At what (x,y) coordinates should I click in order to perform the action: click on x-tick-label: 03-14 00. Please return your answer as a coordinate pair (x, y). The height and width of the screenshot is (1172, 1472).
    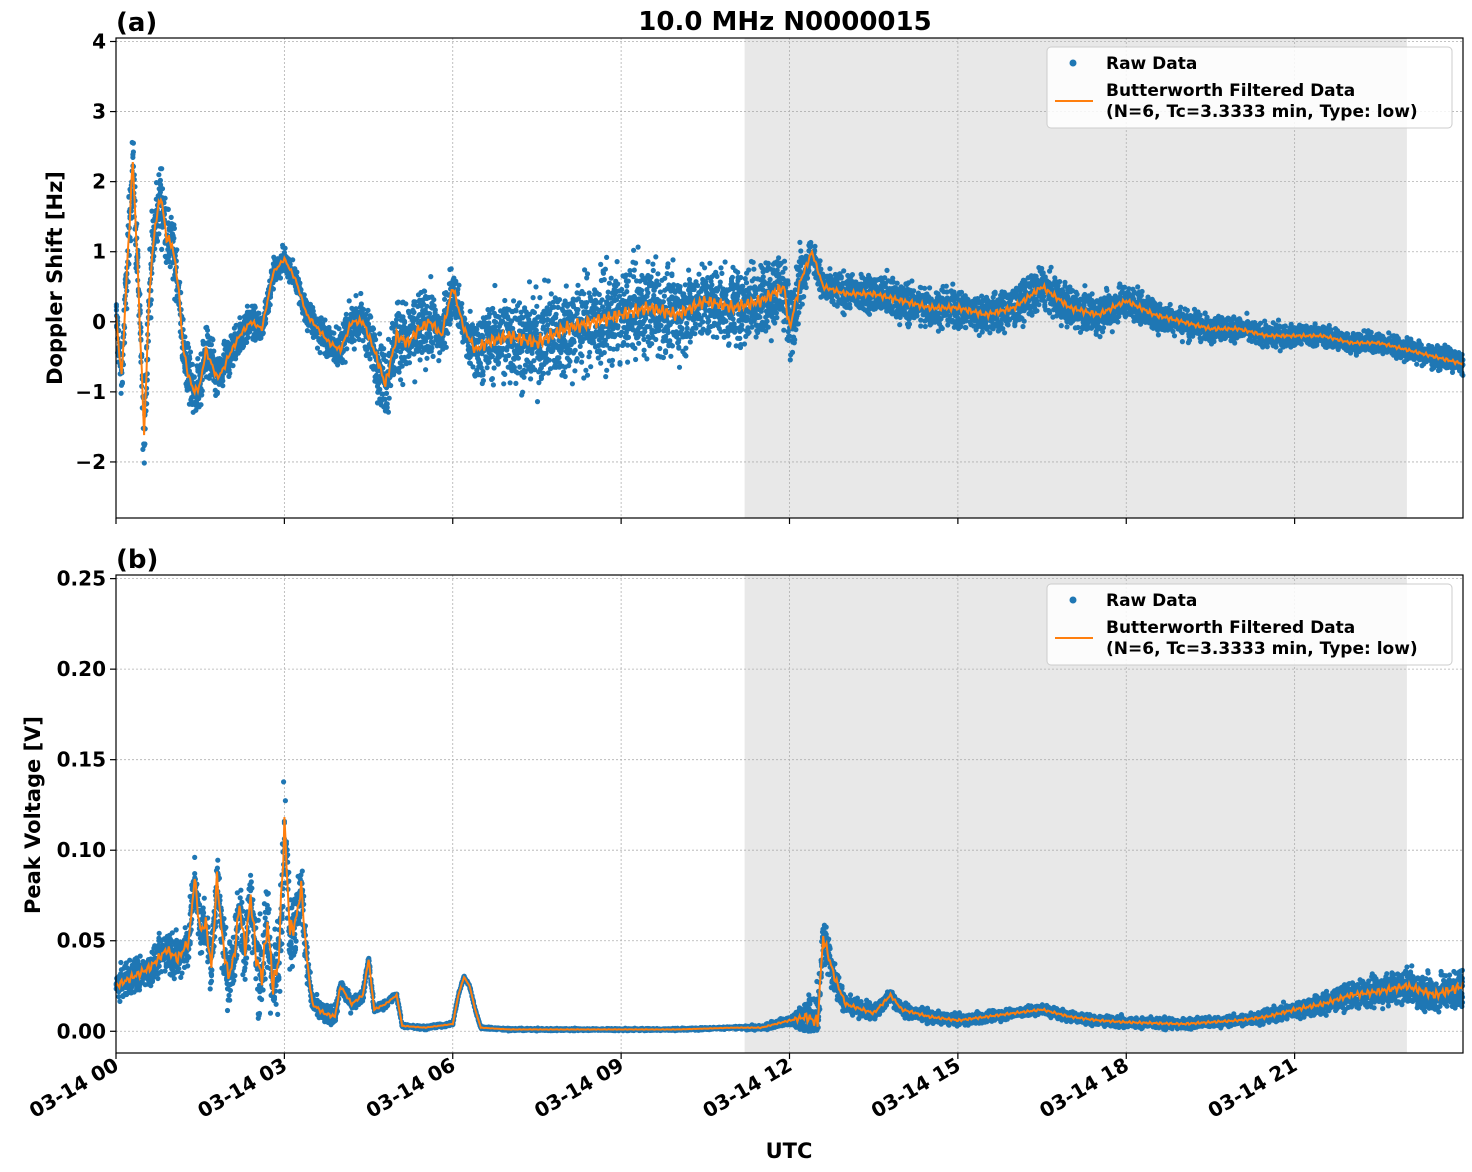
    Looking at the image, I should click on (74, 1088).